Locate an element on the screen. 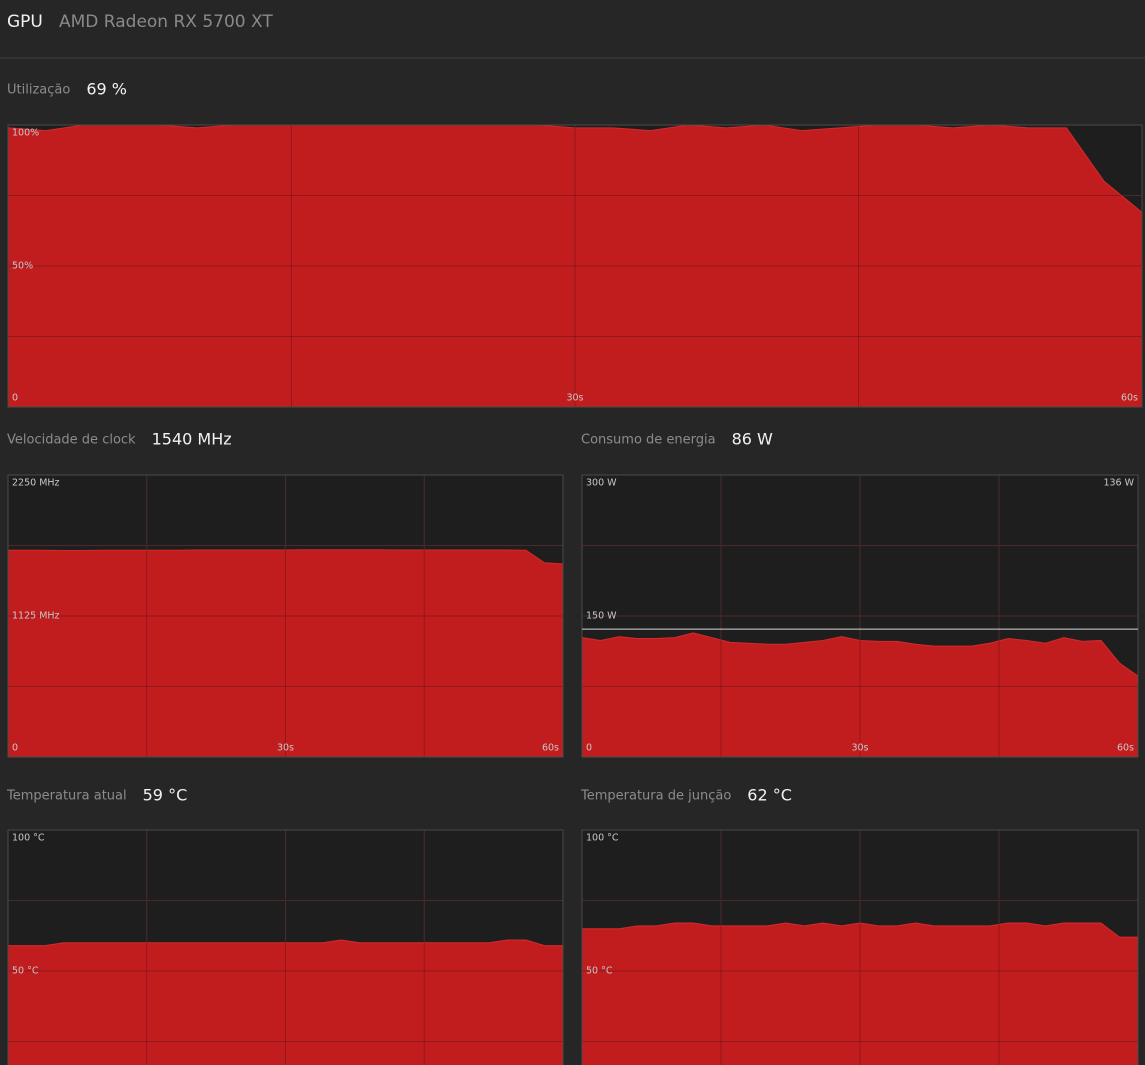  metric-label: Utilização is located at coordinates (38, 90).